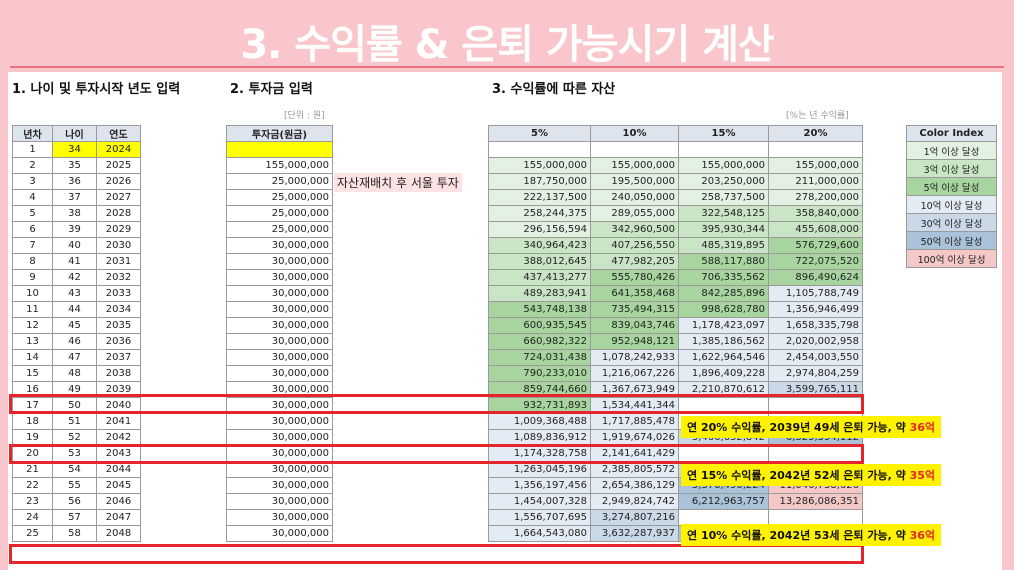  What do you see at coordinates (634, 517) in the screenshot?
I see `asset-cell-v10: 3,274,807,216` at bounding box center [634, 517].